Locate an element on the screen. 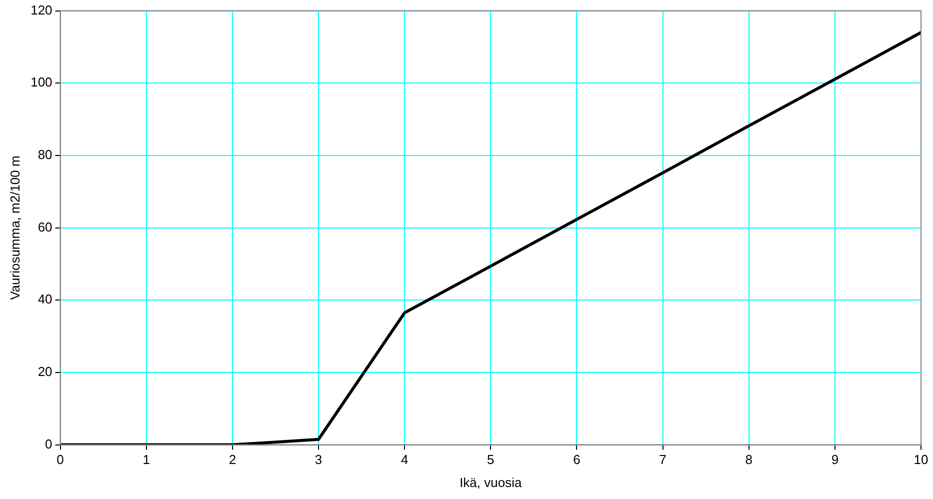  x-tick-label: 3 is located at coordinates (318, 460).